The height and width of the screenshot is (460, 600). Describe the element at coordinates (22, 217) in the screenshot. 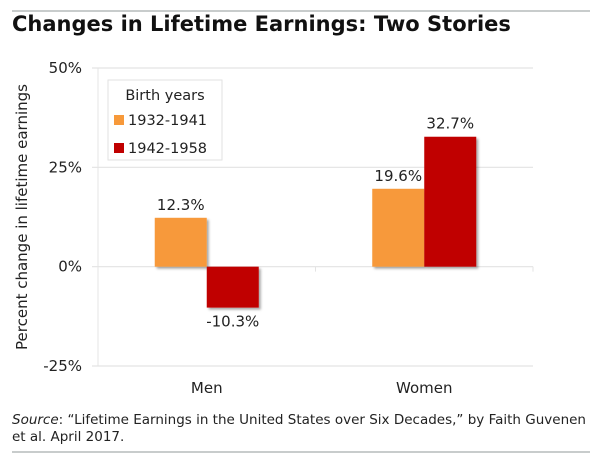

I see `y-axis-label: Percent change in lifetime earnings` at that location.